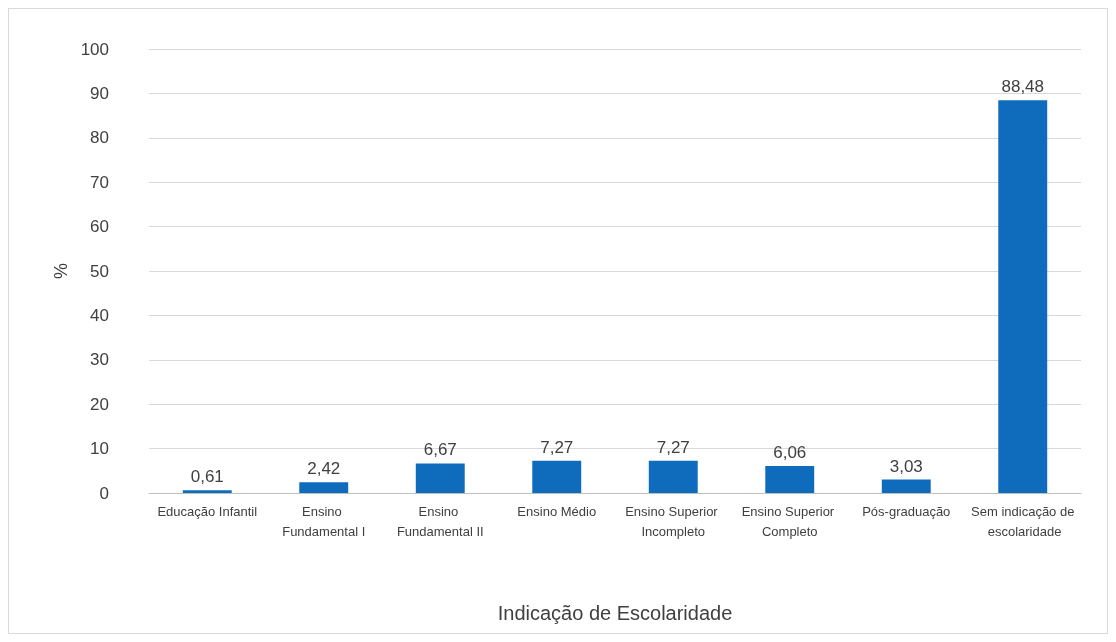 The width and height of the screenshot is (1116, 642). I want to click on x-tick-label: Ensino Fundamental II, so click(440, 521).